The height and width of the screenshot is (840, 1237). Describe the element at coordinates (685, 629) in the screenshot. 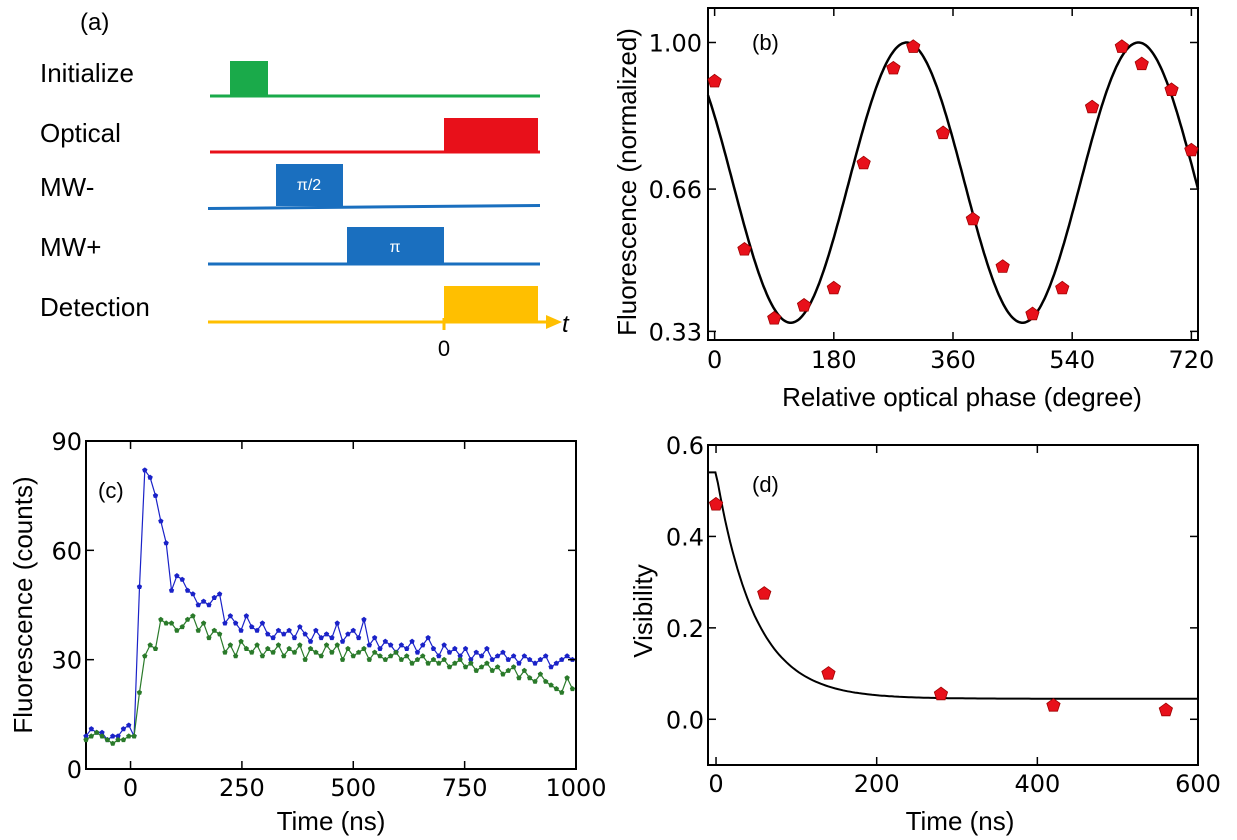

I see `panel-d-ytick: 0.2` at that location.